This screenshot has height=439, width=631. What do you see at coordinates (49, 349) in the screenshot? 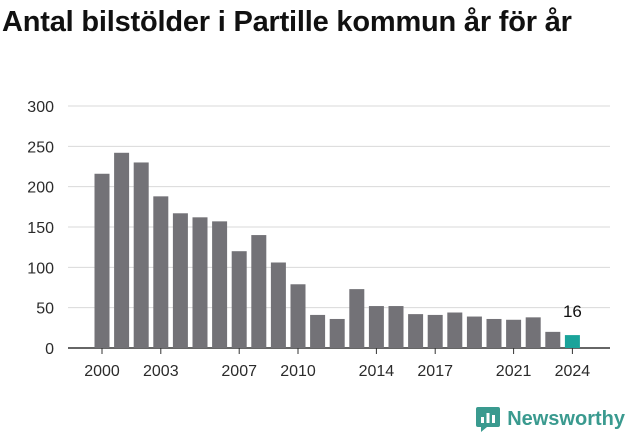
I see `y-tick-label: 0` at bounding box center [49, 349].